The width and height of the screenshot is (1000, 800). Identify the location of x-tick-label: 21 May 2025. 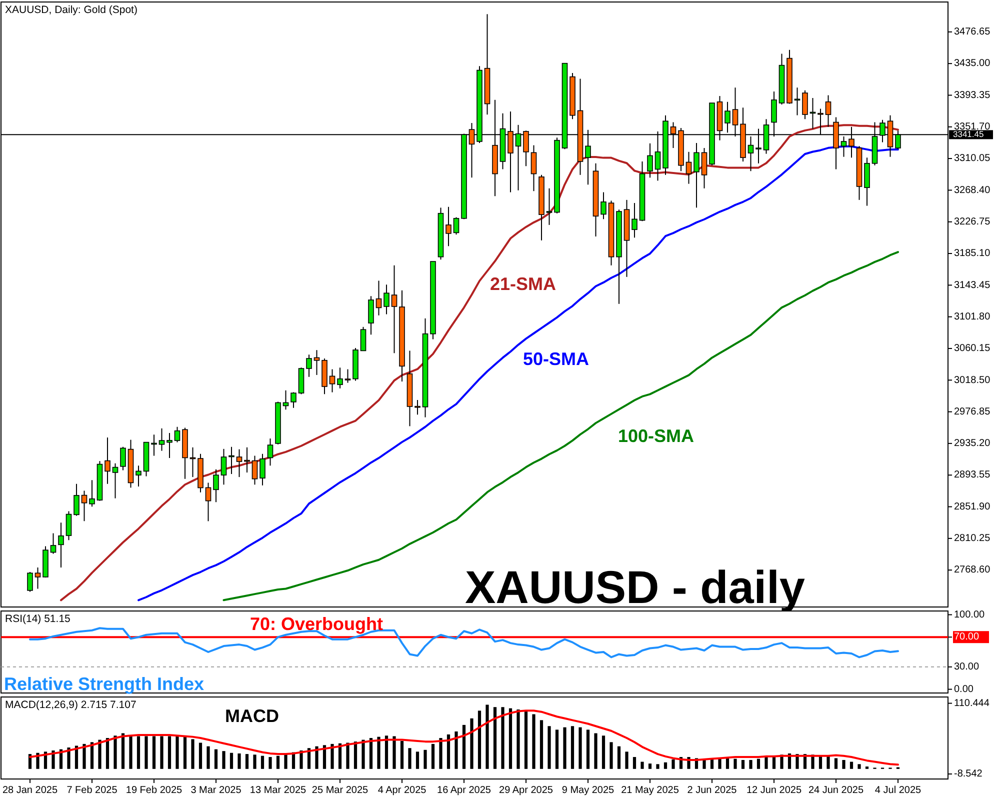
(650, 790).